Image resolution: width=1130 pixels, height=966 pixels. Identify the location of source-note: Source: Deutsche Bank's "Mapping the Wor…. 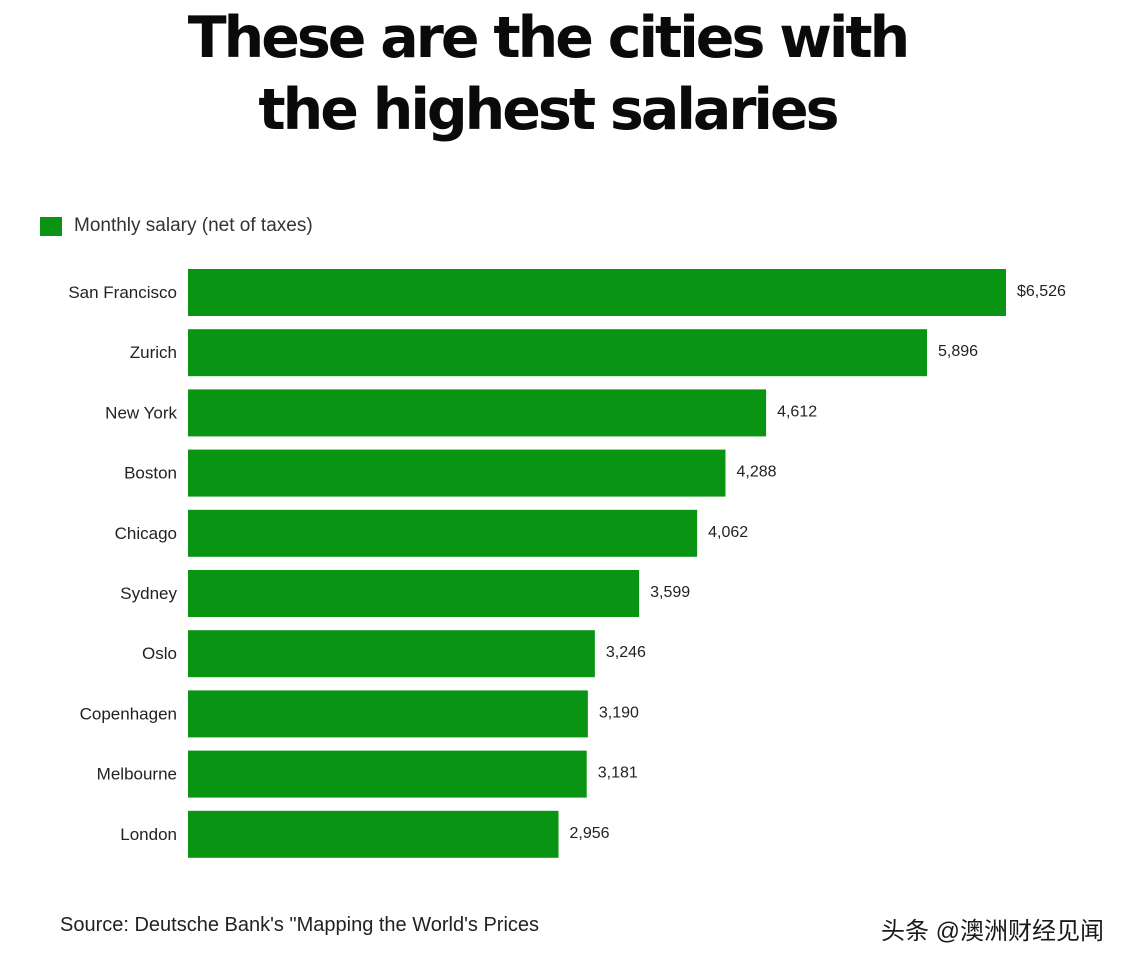
(300, 925).